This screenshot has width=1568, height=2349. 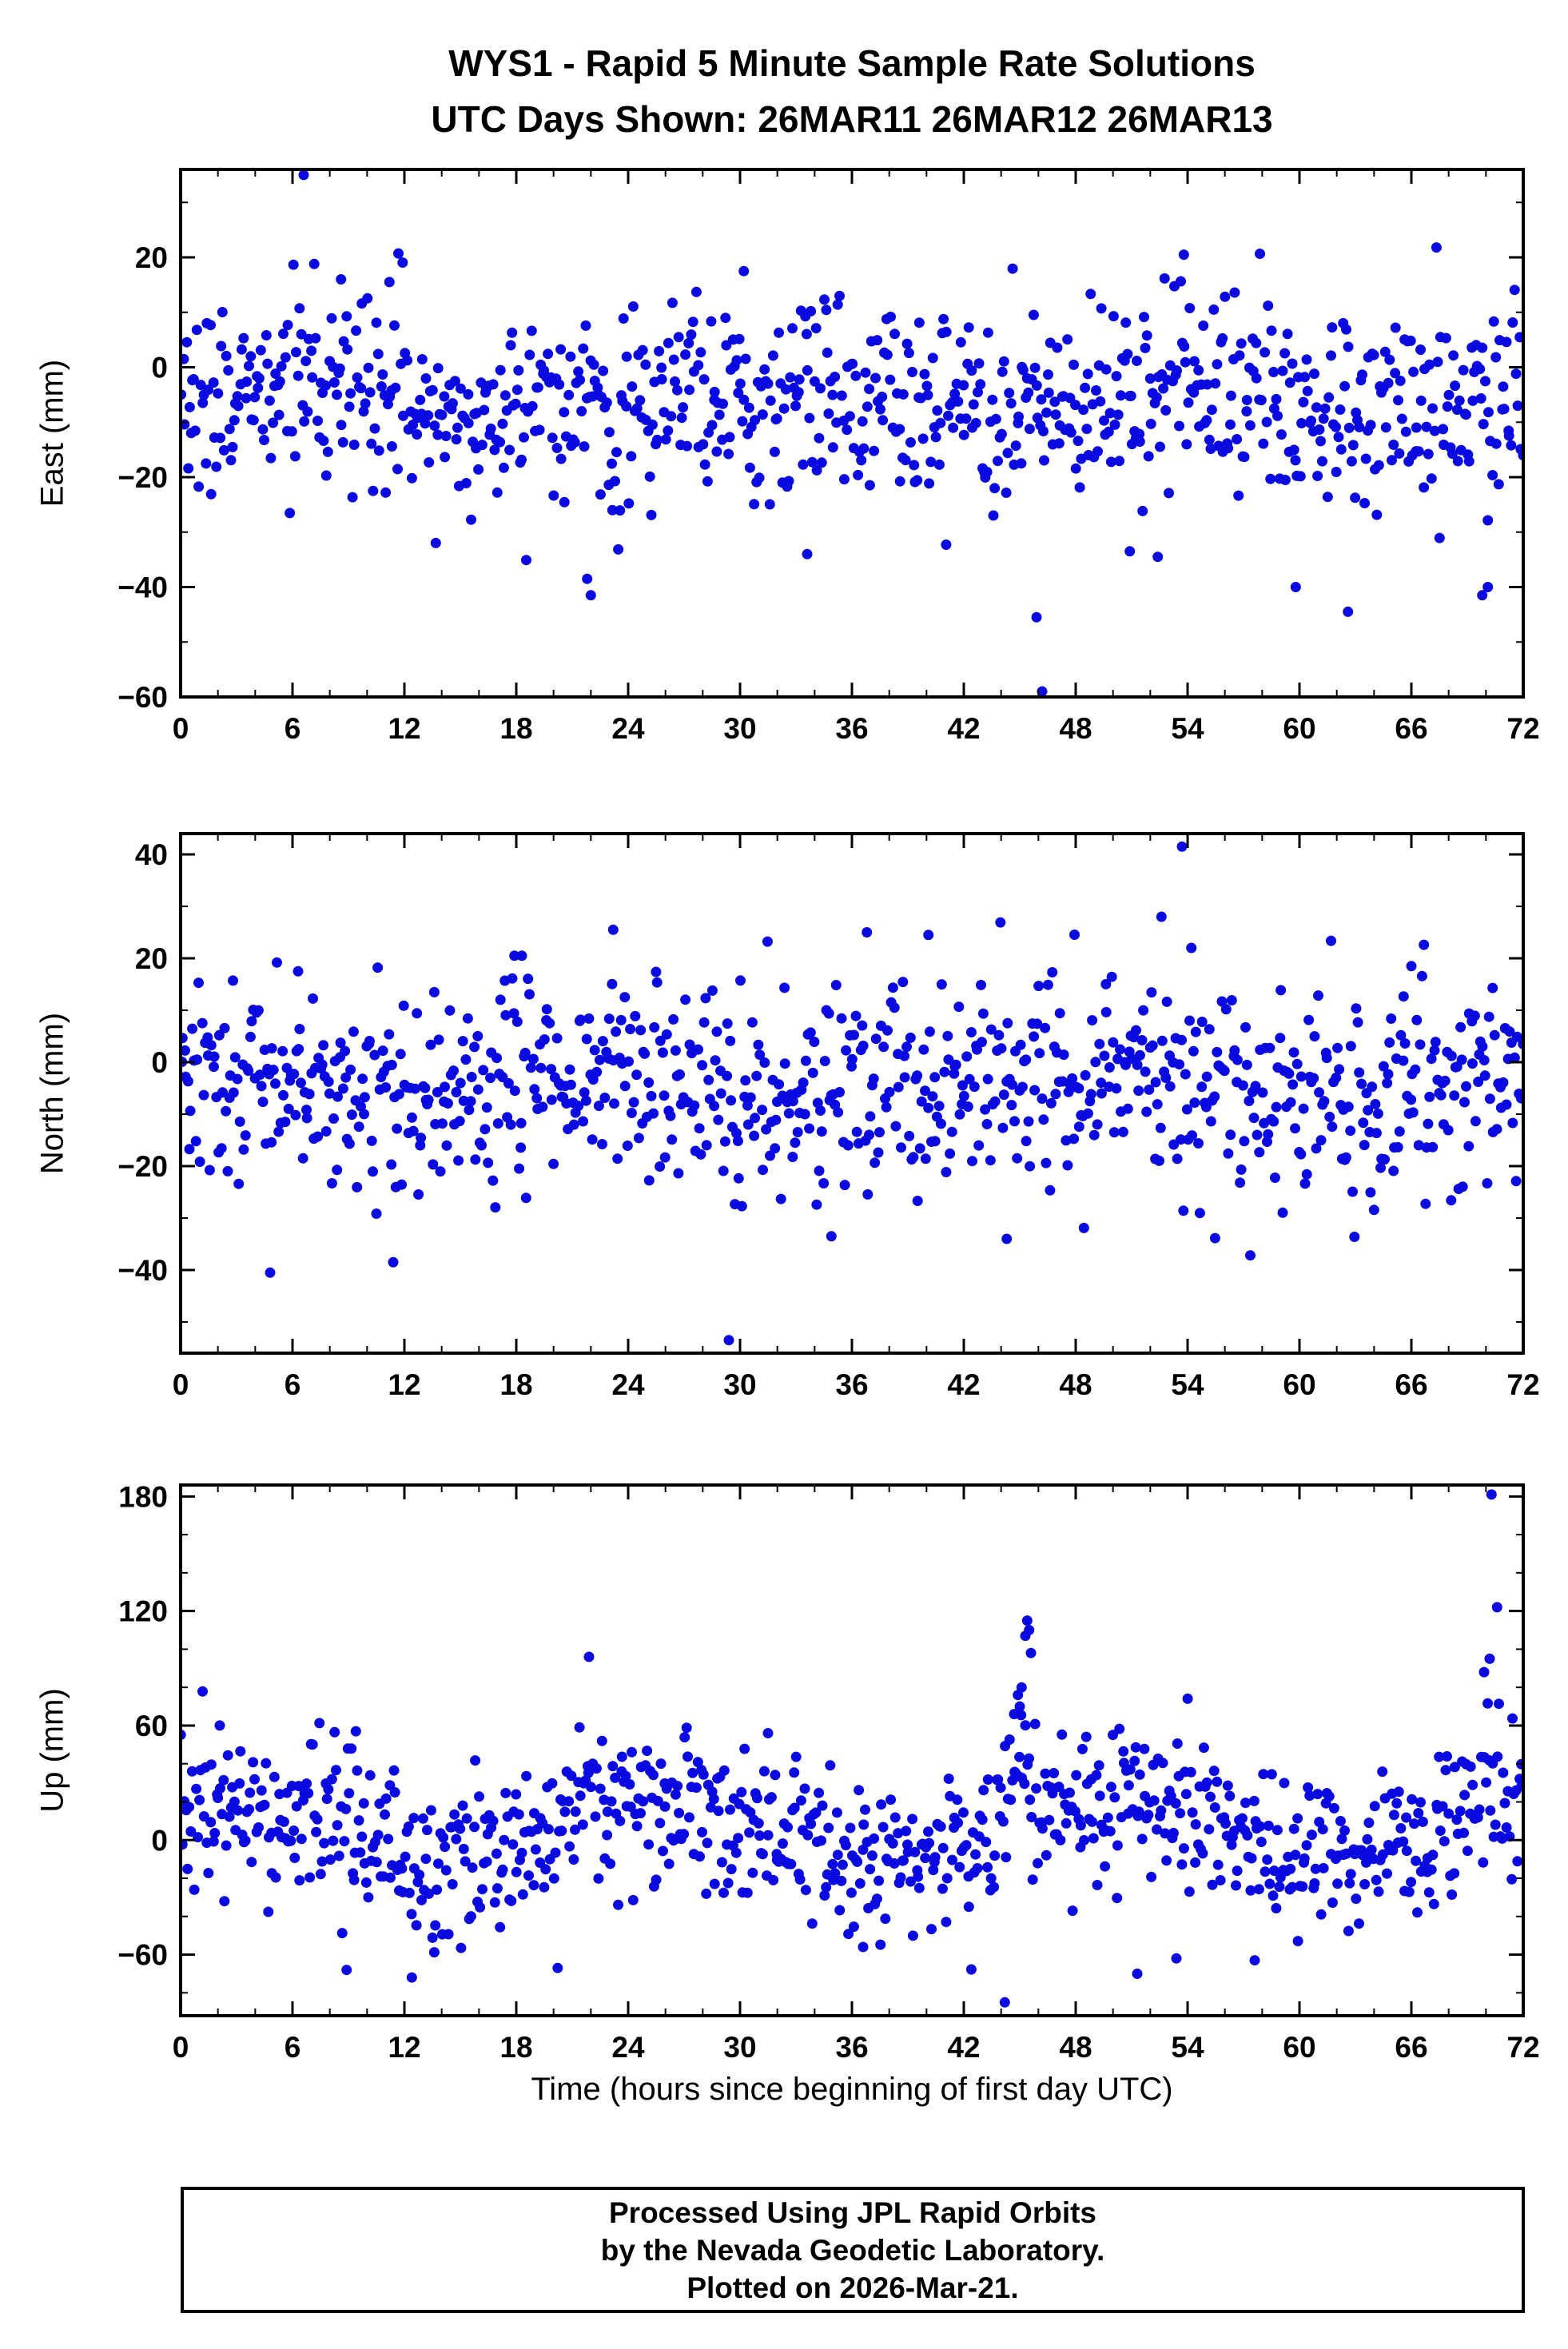 What do you see at coordinates (52, 434) in the screenshot?
I see `east-axis-label: East (mm)` at bounding box center [52, 434].